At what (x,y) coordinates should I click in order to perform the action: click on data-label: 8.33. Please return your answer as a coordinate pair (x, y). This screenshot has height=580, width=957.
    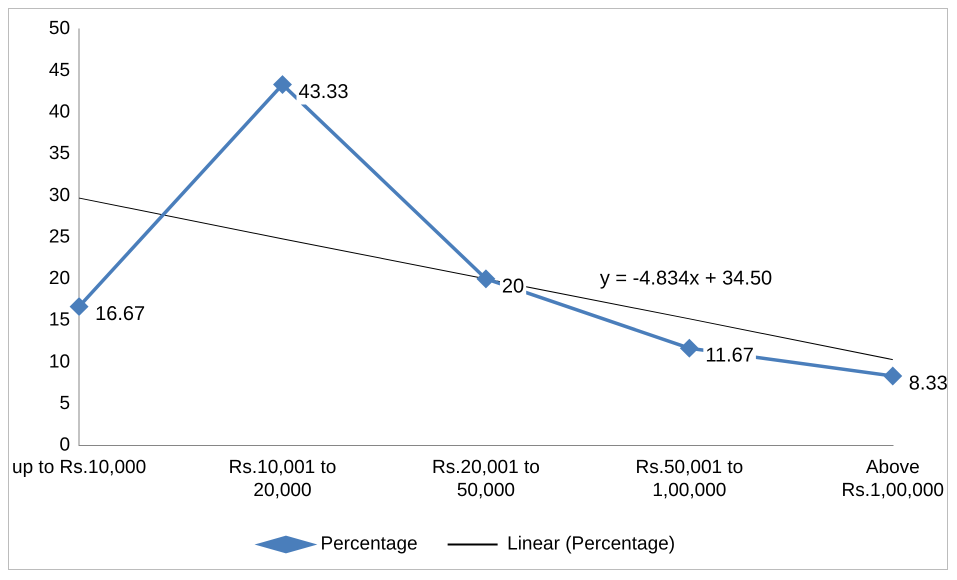
    Looking at the image, I should click on (928, 383).